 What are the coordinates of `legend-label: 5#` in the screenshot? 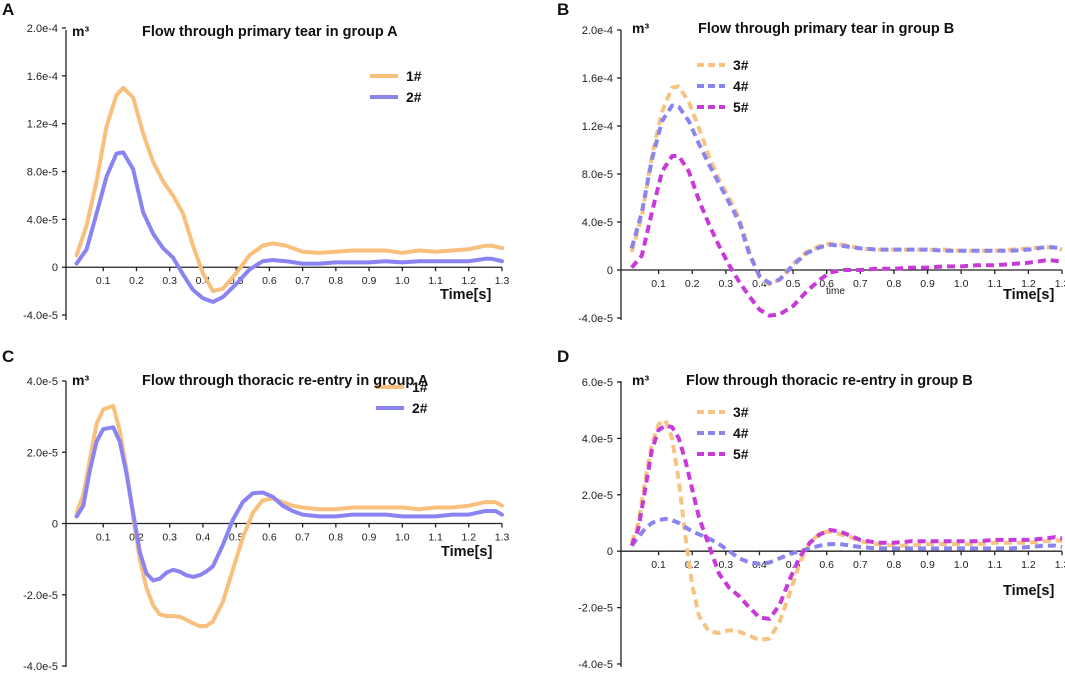 It's located at (741, 107).